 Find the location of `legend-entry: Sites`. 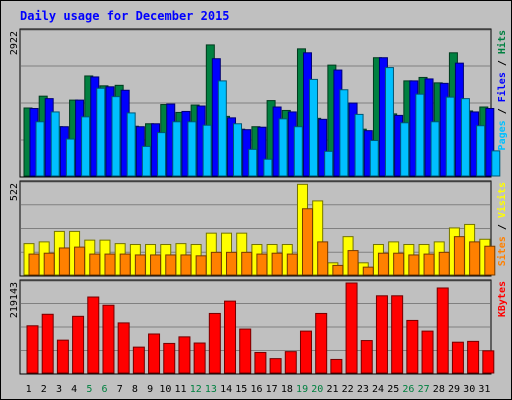

legend-entry: Sites is located at coordinates (502, 251).